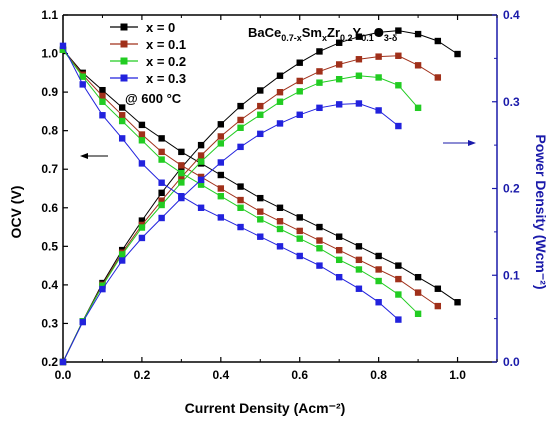 The image size is (550, 422). I want to click on y-right-tick-label: 0.4, so click(511, 15).